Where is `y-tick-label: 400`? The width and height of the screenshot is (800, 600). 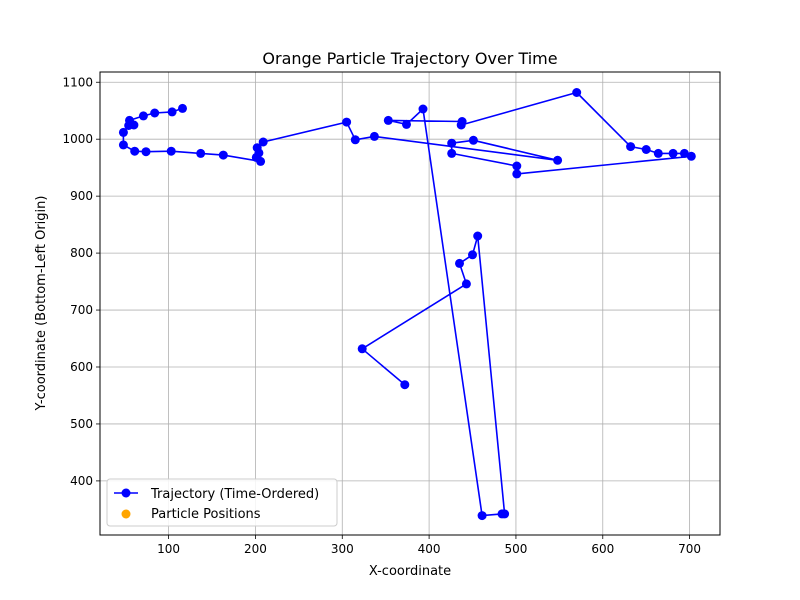 y-tick-label: 400 is located at coordinates (81, 481).